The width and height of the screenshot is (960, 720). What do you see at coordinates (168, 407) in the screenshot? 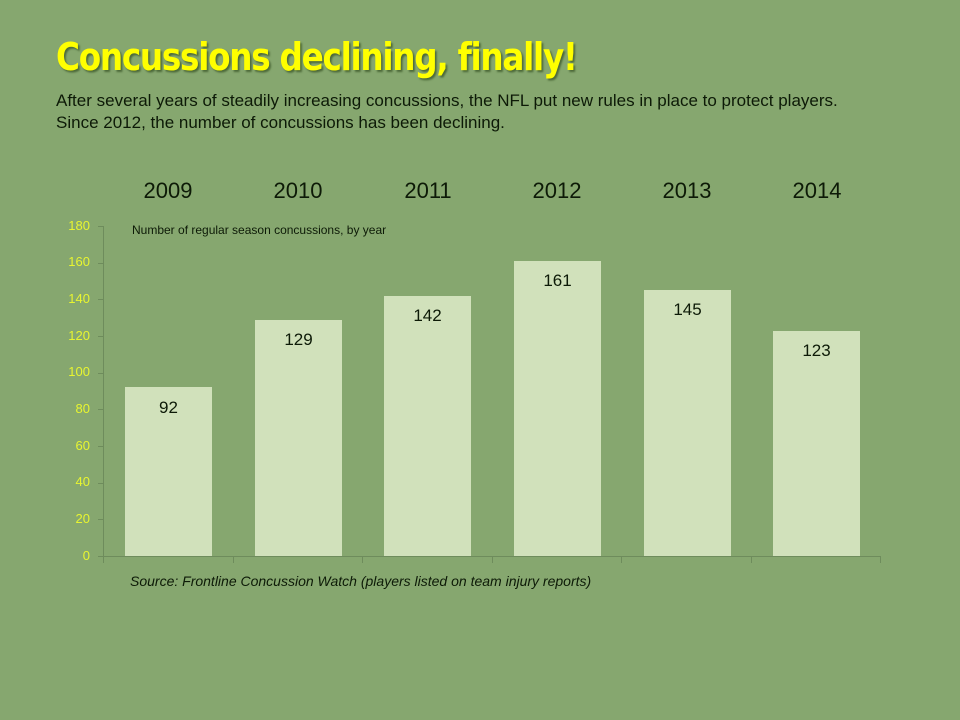
I see `bar-value-label: 92` at bounding box center [168, 407].